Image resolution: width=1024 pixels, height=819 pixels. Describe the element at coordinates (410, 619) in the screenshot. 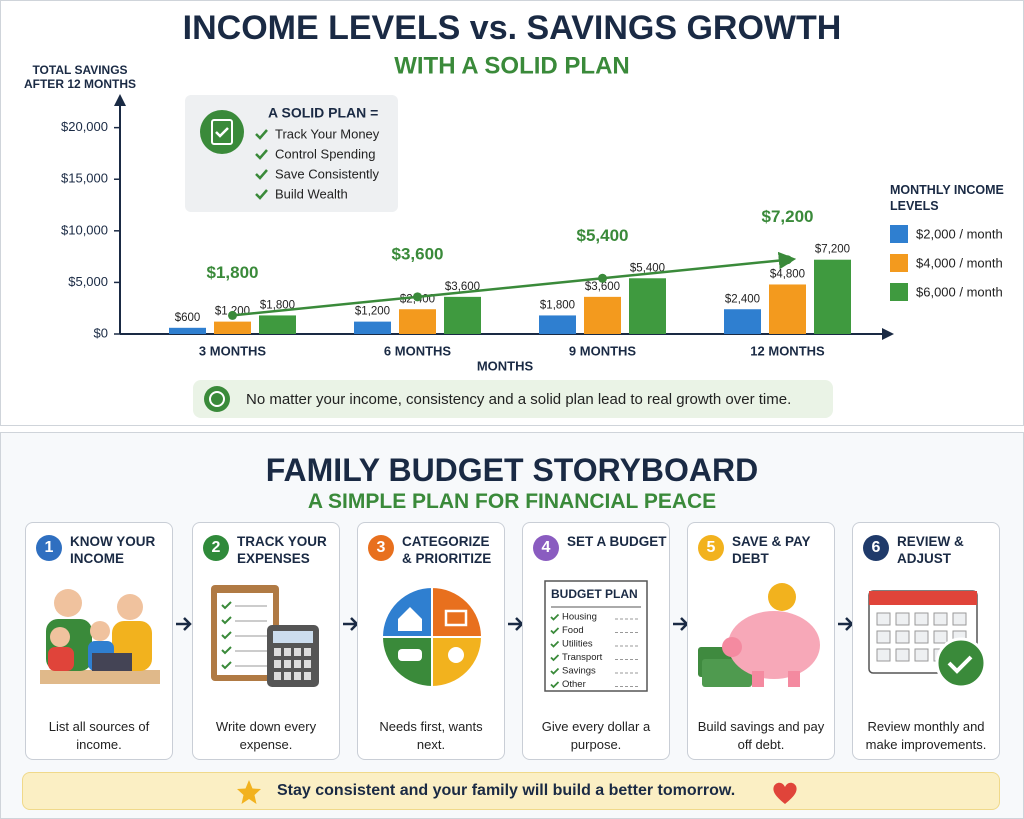

I see `house-icon` at that location.